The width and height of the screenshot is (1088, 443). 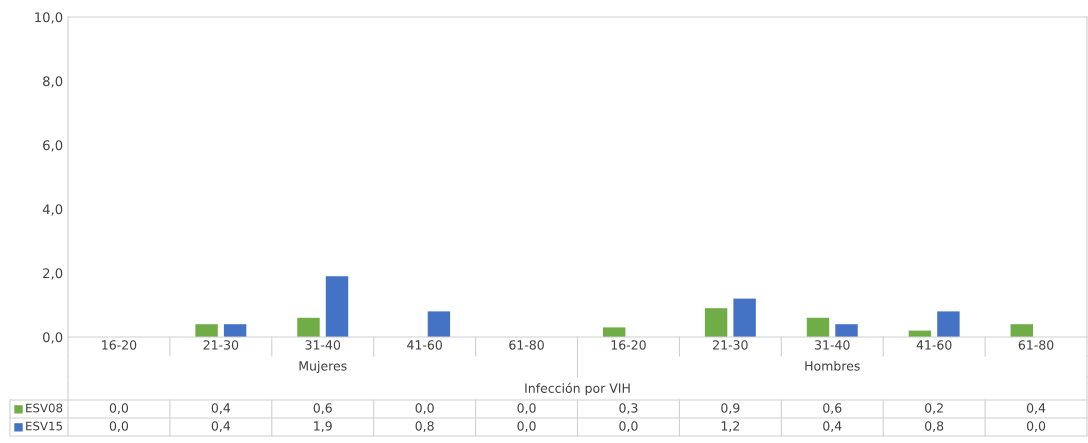 What do you see at coordinates (832, 365) in the screenshot?
I see `text: Hombres` at bounding box center [832, 365].